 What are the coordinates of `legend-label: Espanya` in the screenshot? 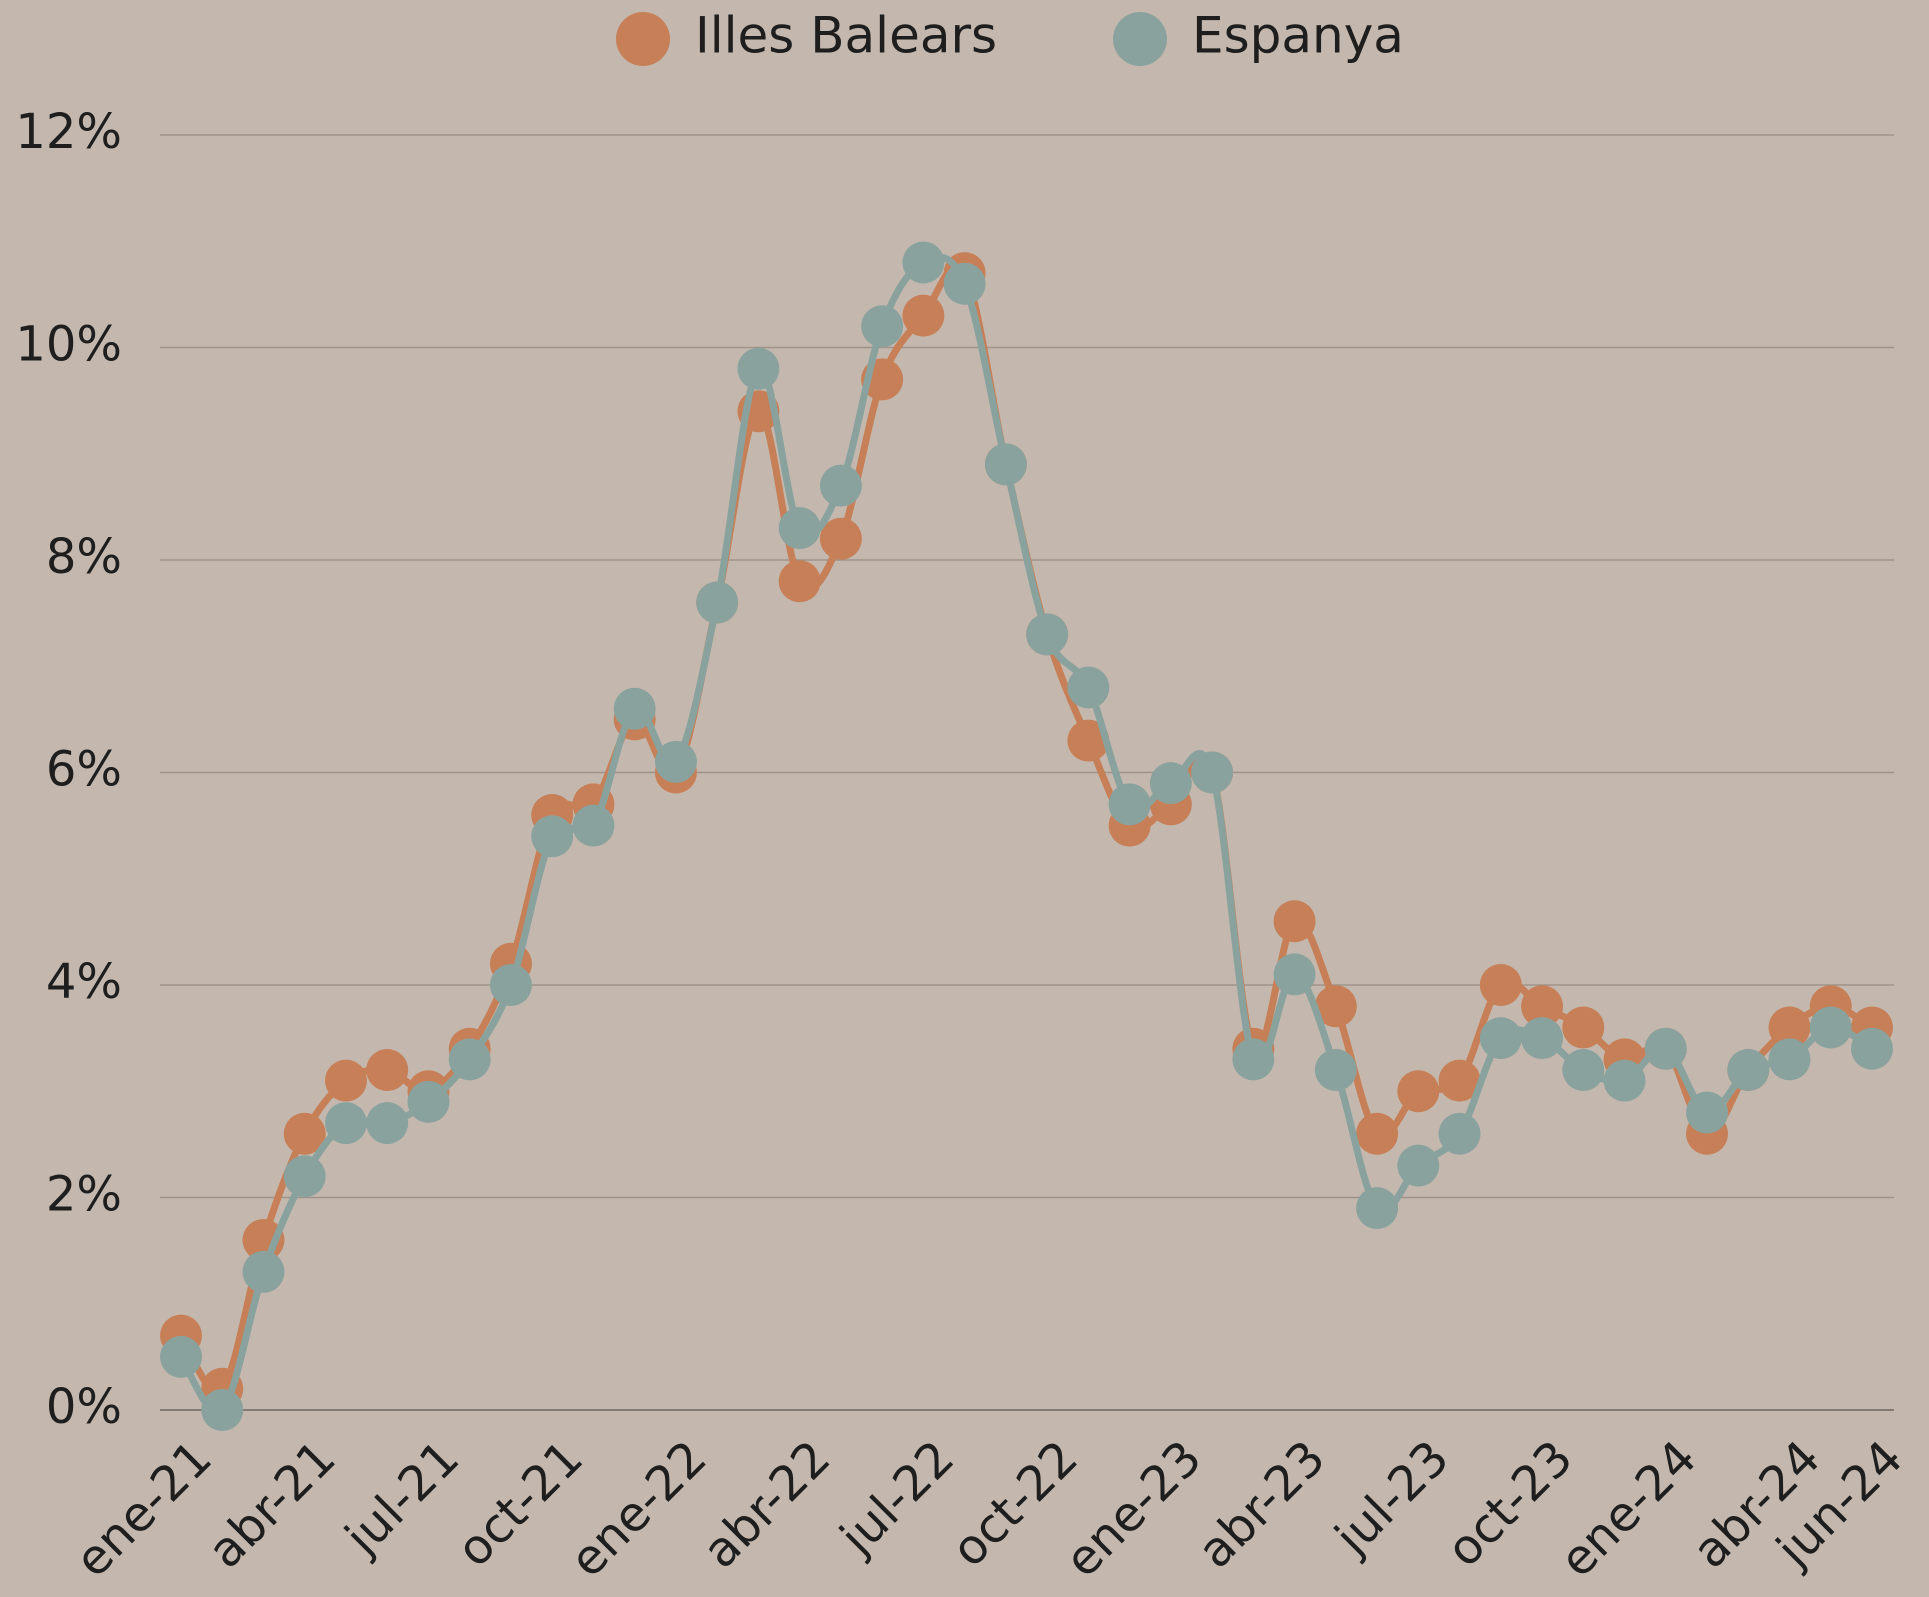 It's located at (1298, 36).